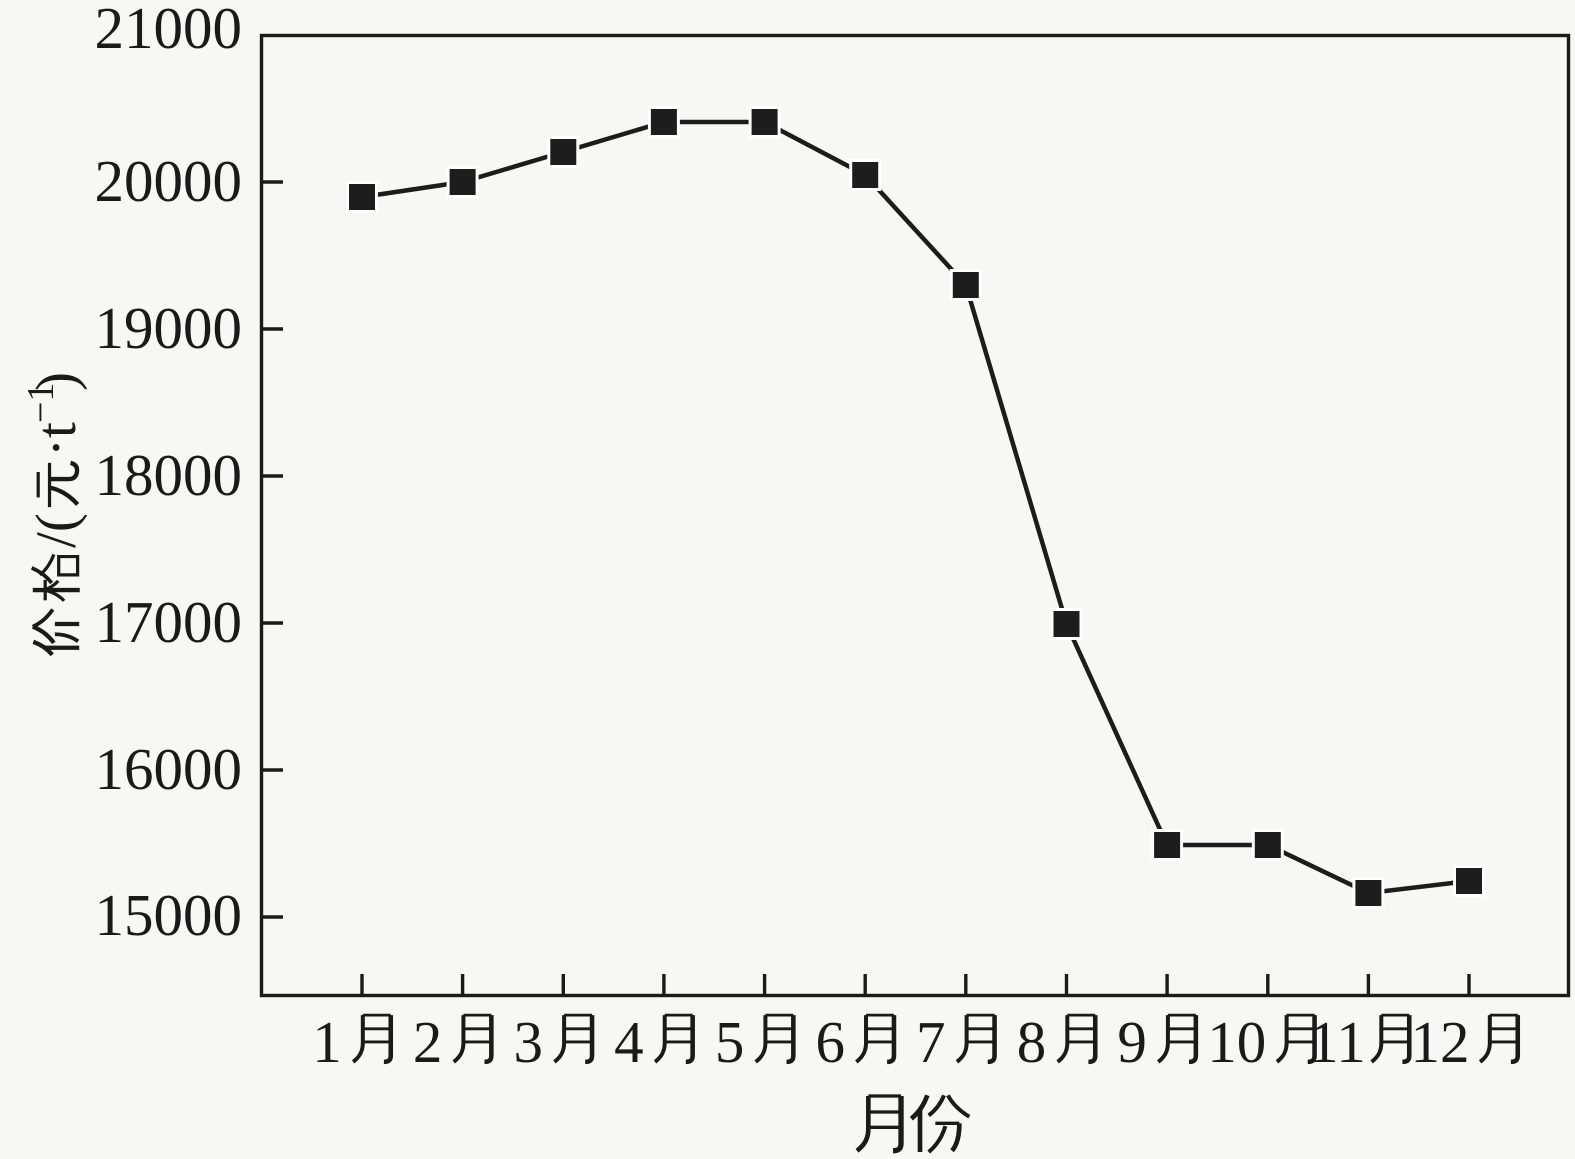 The image size is (1575, 1159). I want to click on svg-text: 19000, so click(169, 328).